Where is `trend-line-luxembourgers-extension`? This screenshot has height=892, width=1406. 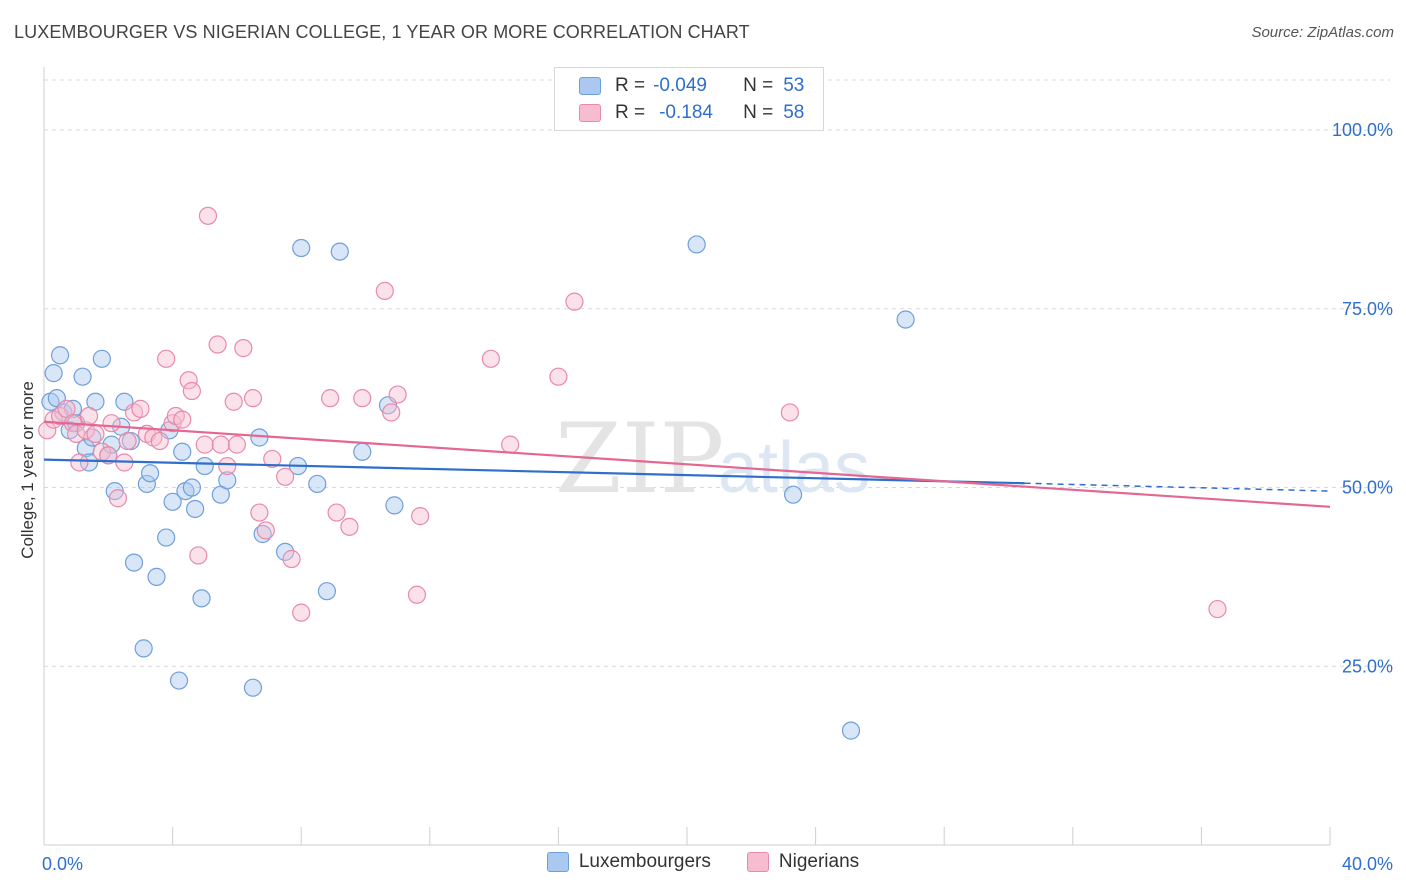
trend-line-luxembourgers-extension is located at coordinates (1177, 487).